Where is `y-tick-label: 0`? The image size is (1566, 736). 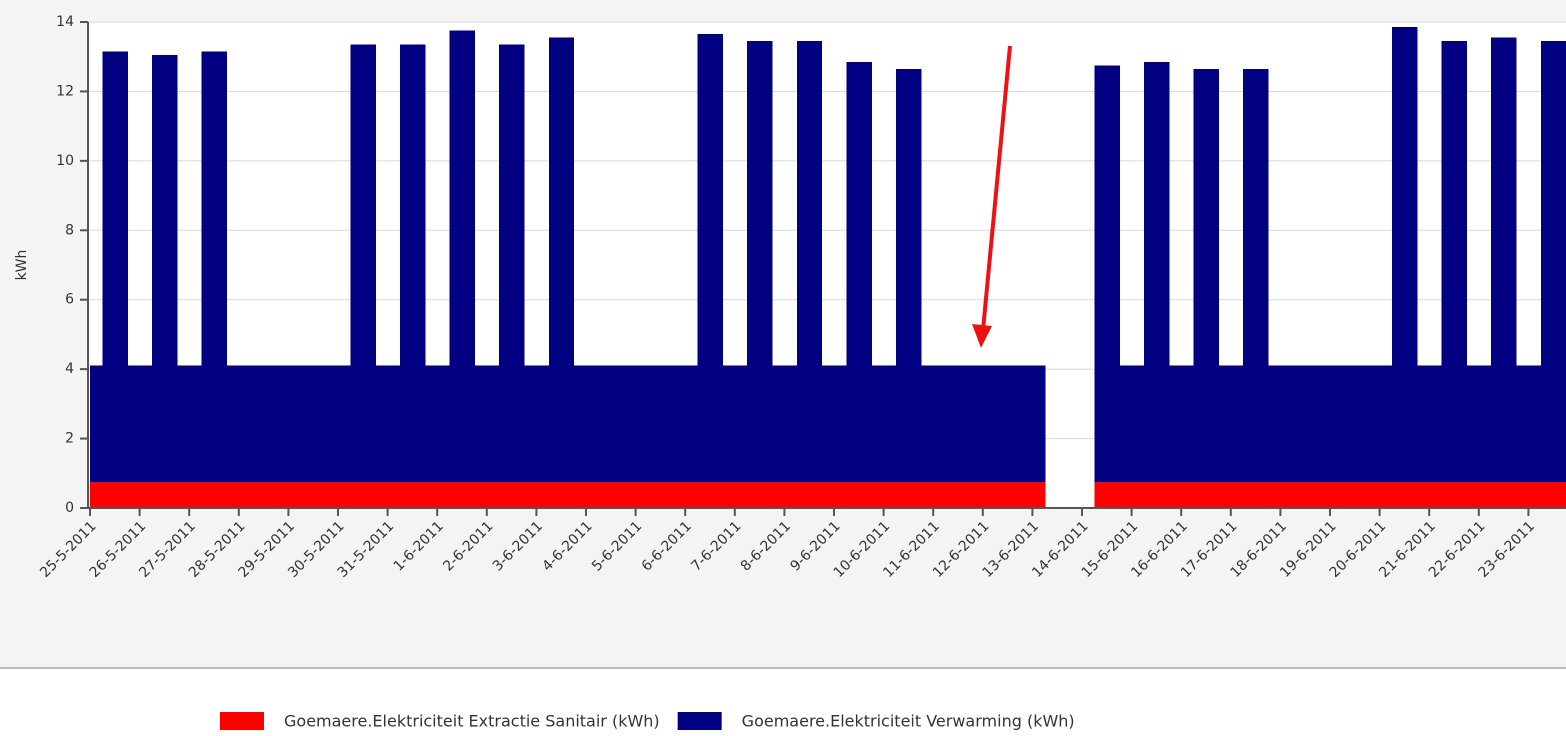 y-tick-label: 0 is located at coordinates (69, 508).